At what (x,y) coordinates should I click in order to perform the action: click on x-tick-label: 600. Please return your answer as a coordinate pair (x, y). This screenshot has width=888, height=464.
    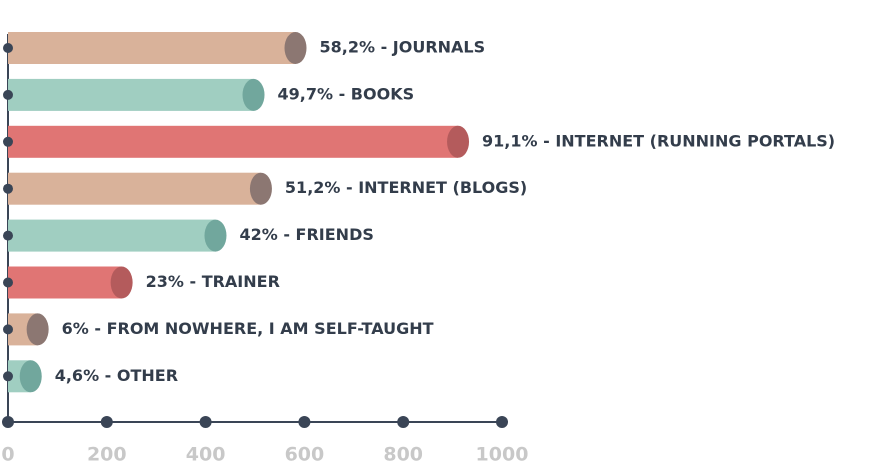
    Looking at the image, I should click on (305, 454).